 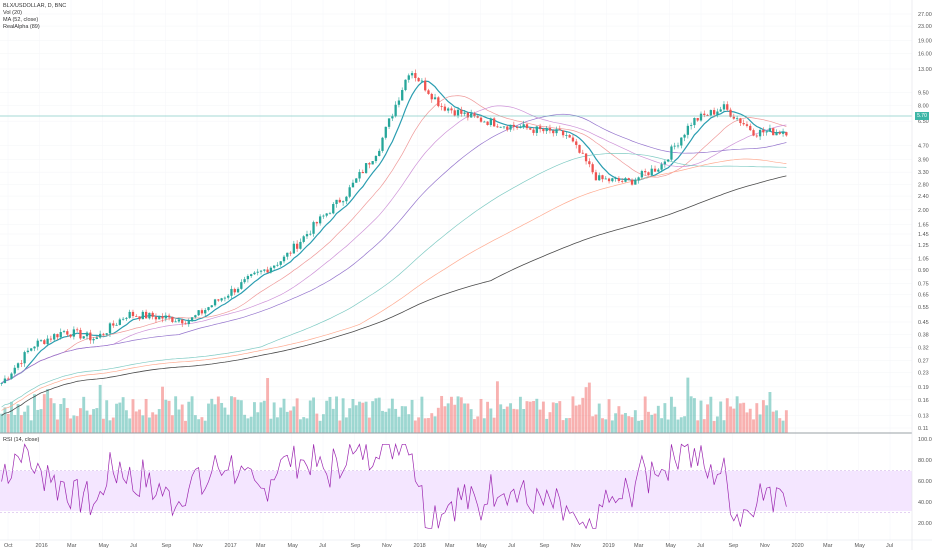 I want to click on indicator-rsi: RSI (14, close), so click(x=21, y=440).